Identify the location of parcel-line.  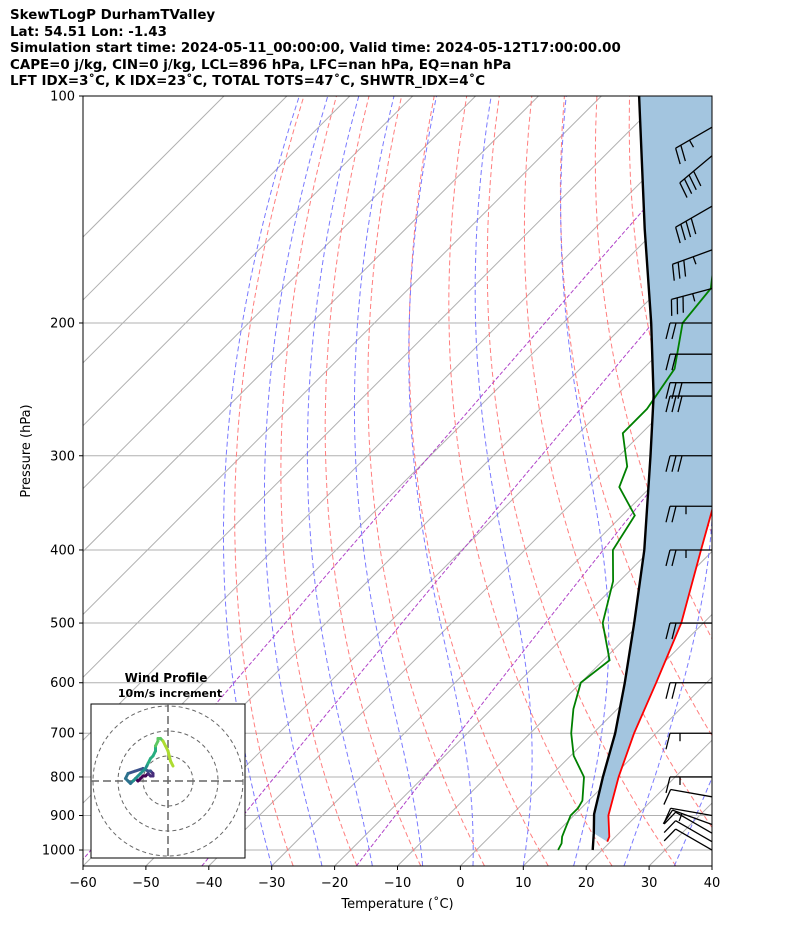
(623, 473).